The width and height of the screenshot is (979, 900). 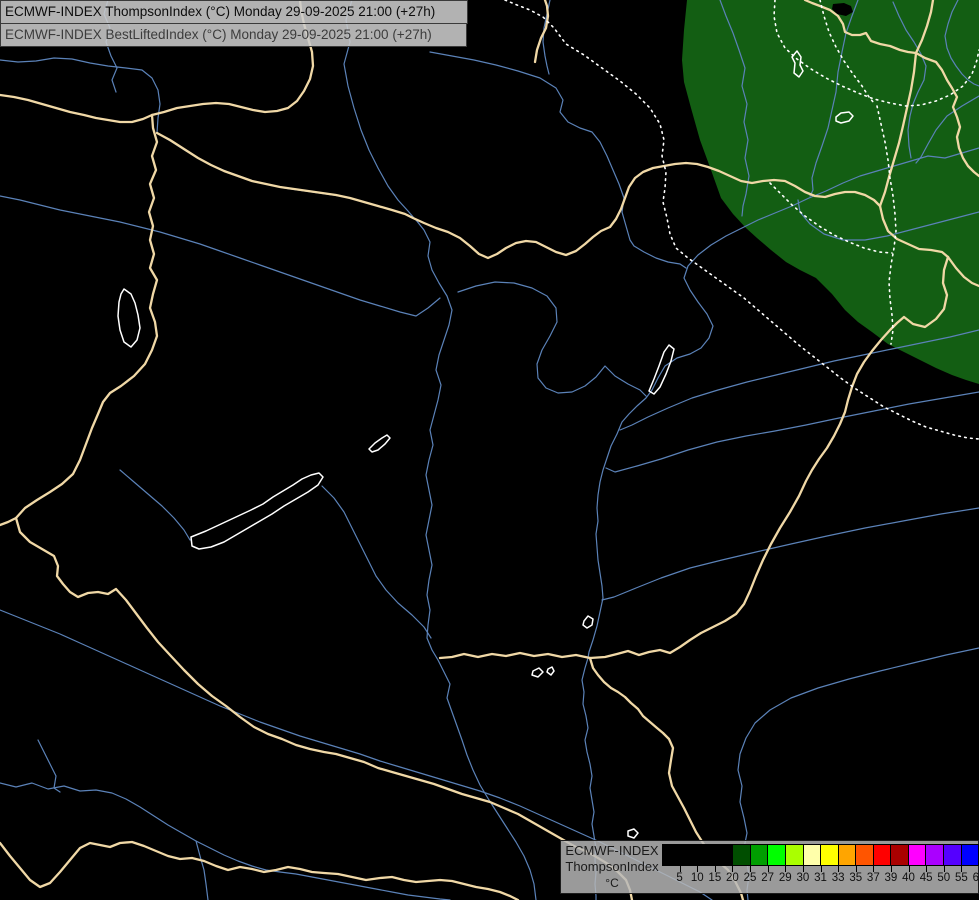 What do you see at coordinates (891, 878) in the screenshot?
I see `legend-tick-label: 39` at bounding box center [891, 878].